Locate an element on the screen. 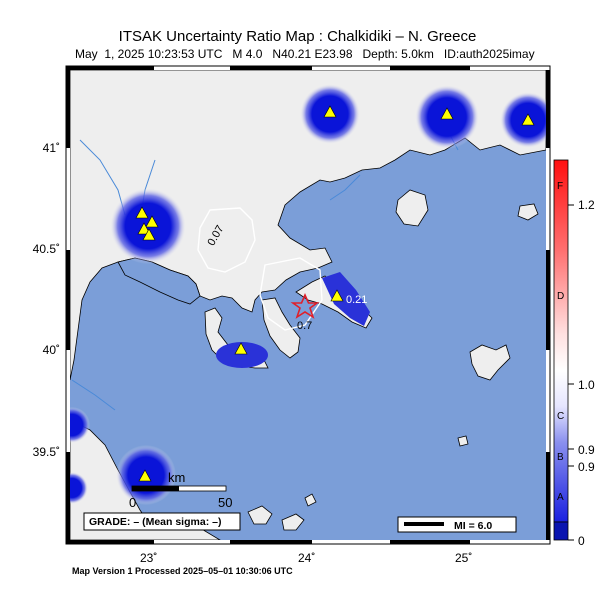 This screenshot has width=595, height=611. island-north is located at coordinates (528, 212).